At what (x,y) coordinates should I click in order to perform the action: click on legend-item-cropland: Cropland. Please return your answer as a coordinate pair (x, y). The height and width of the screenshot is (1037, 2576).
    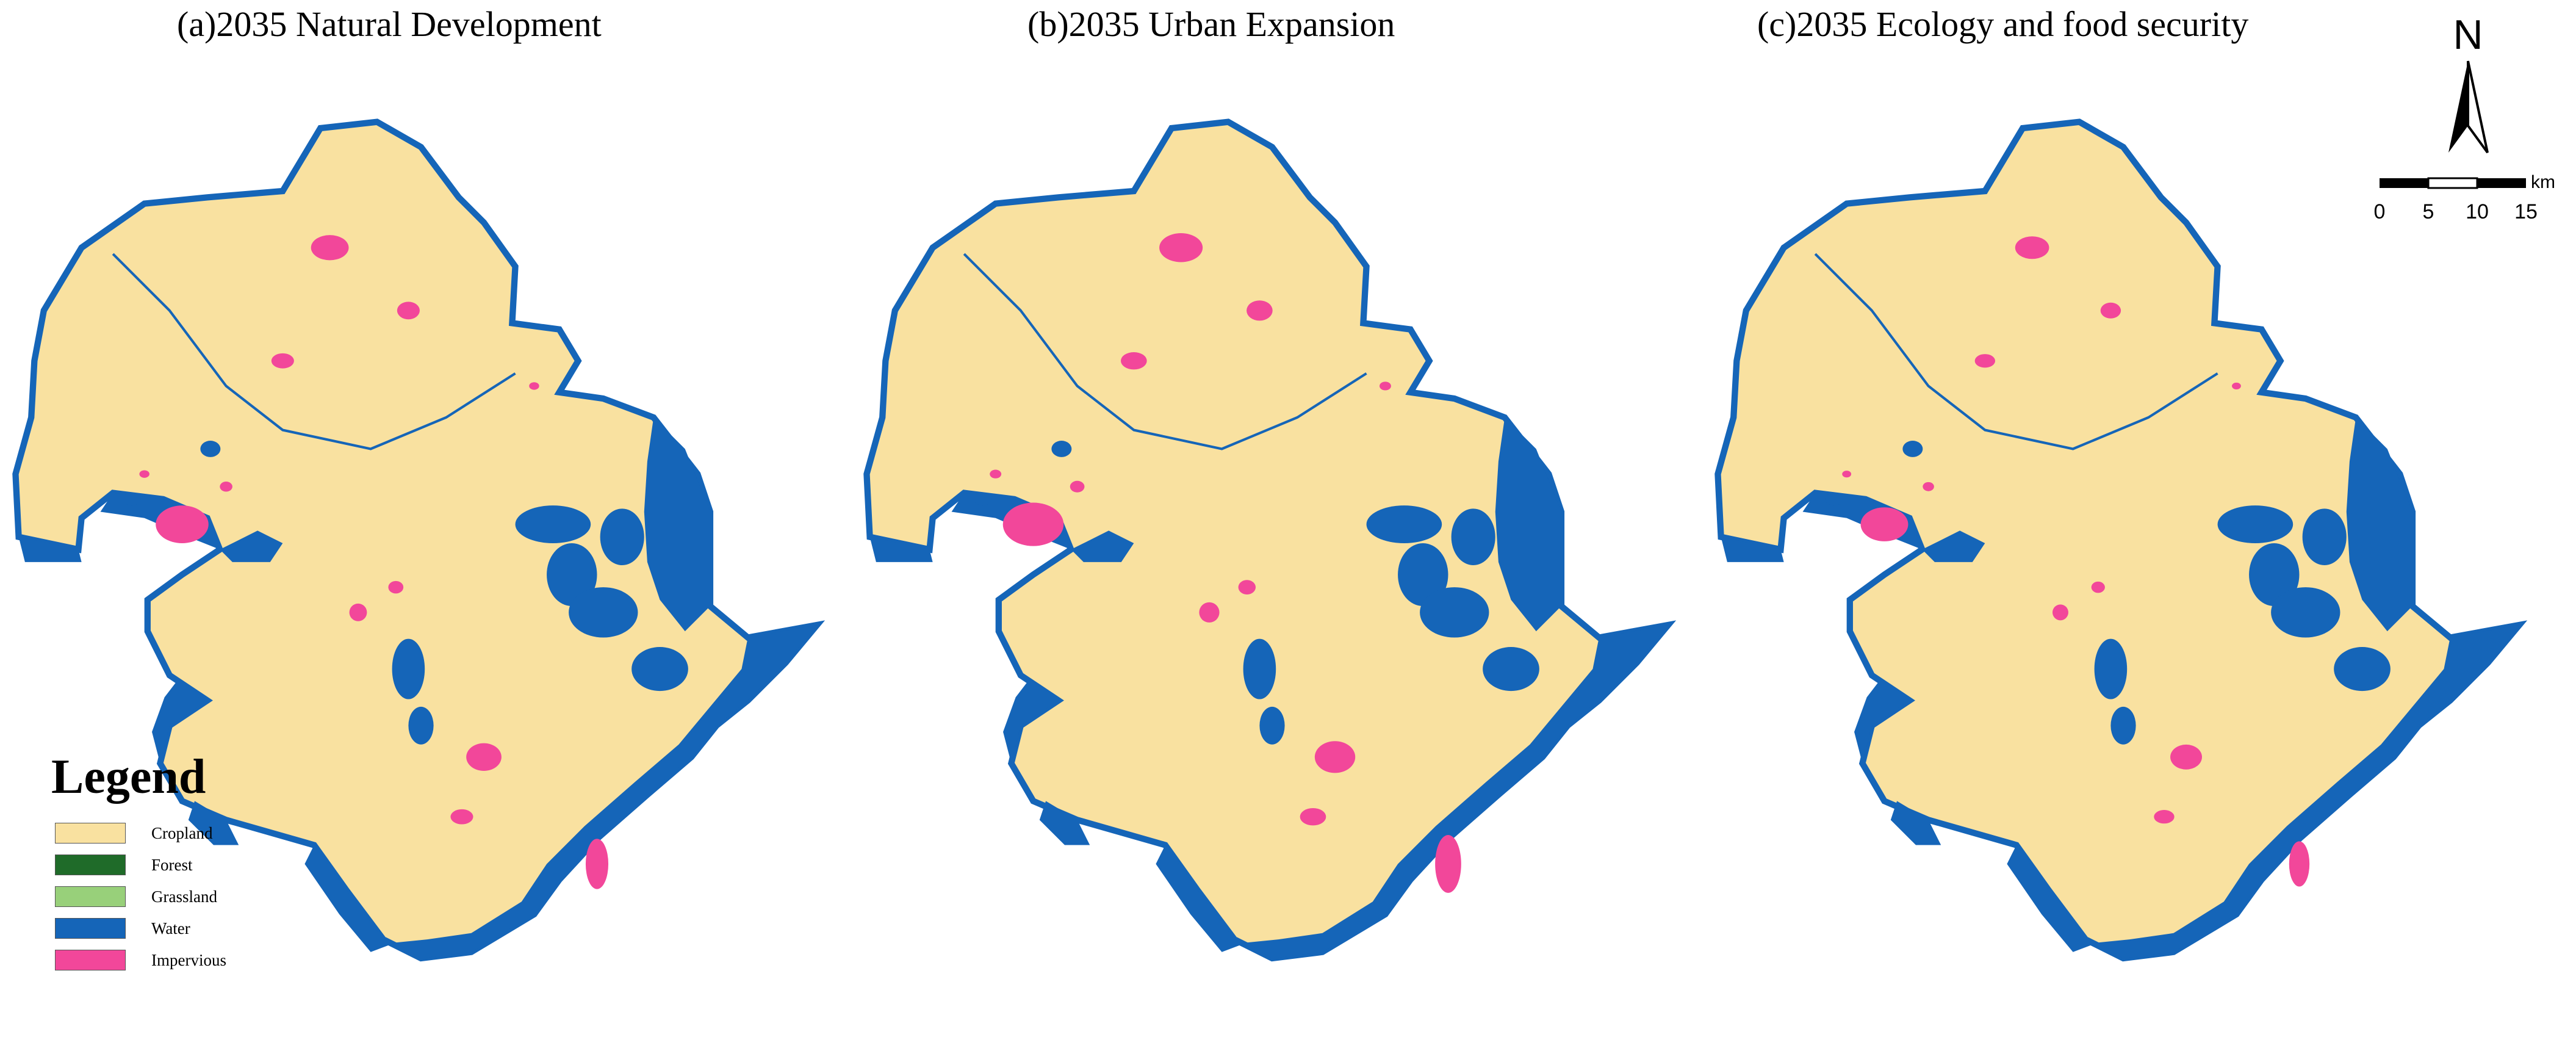
    Looking at the image, I should click on (146, 833).